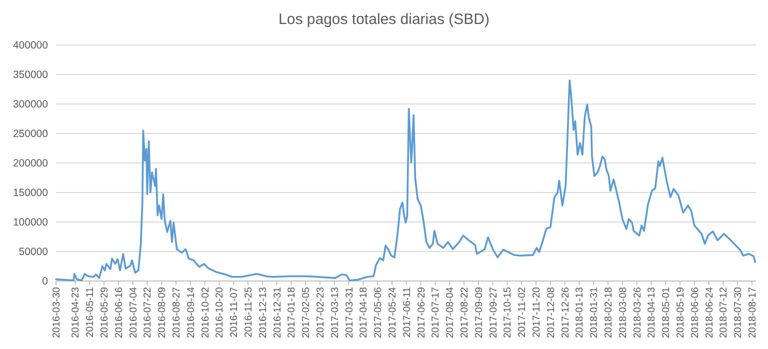 This screenshot has width=768, height=349. I want to click on x-tick-label: 2017-11-20, so click(537, 312).